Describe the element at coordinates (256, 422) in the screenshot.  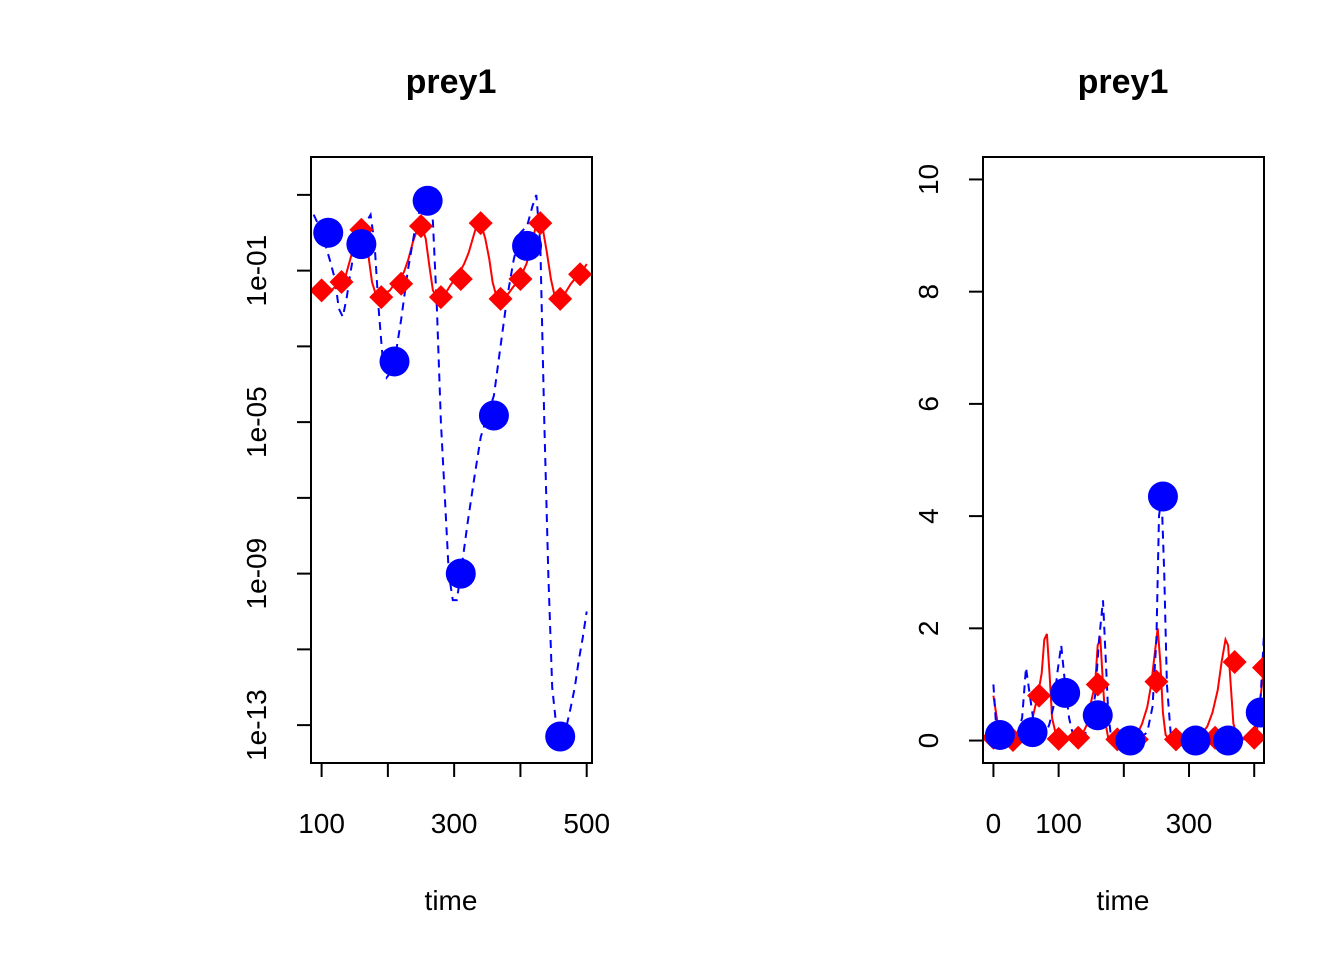
I see `y-tick-label: 1e-05` at that location.